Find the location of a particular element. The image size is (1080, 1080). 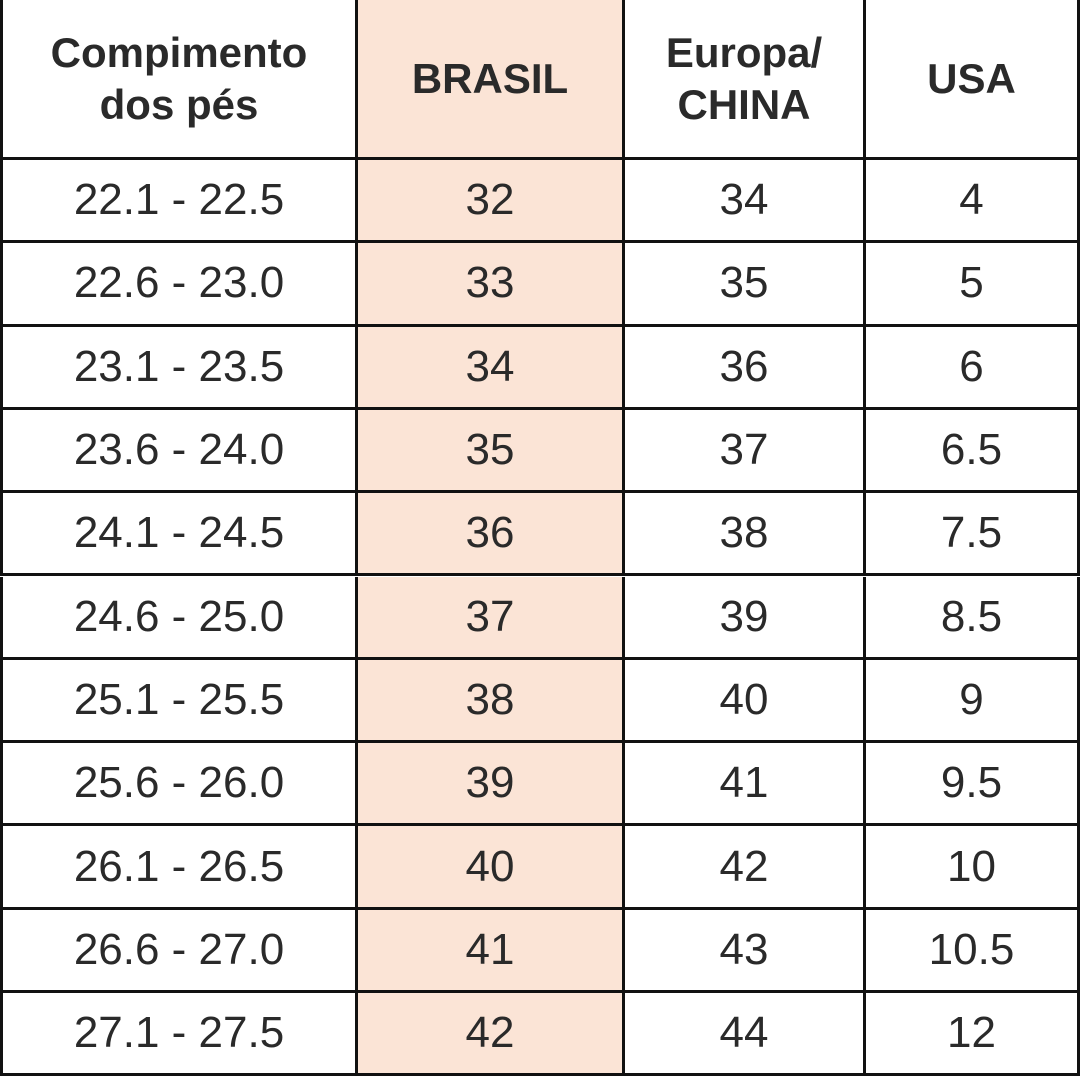

cell-text: 9.5 is located at coordinates (971, 783).